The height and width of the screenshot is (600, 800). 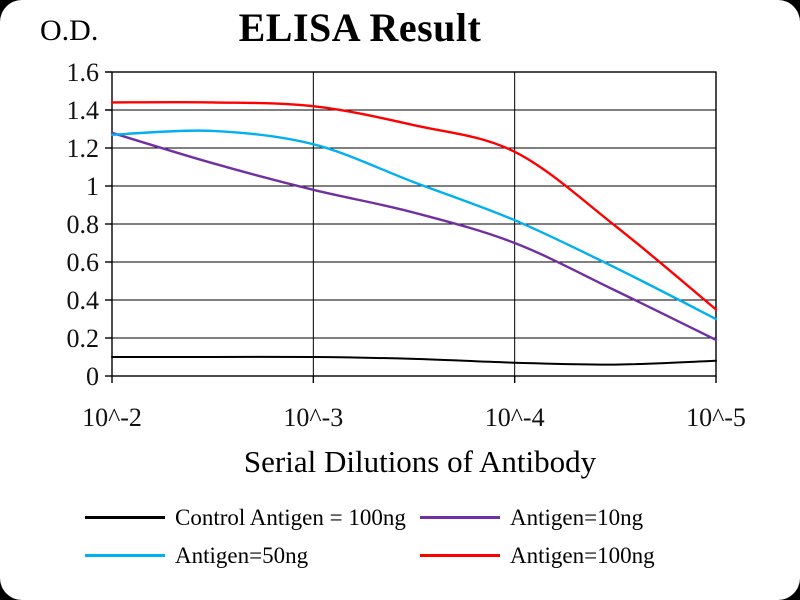 What do you see at coordinates (360, 27) in the screenshot?
I see `chart-title: ELISA Result` at bounding box center [360, 27].